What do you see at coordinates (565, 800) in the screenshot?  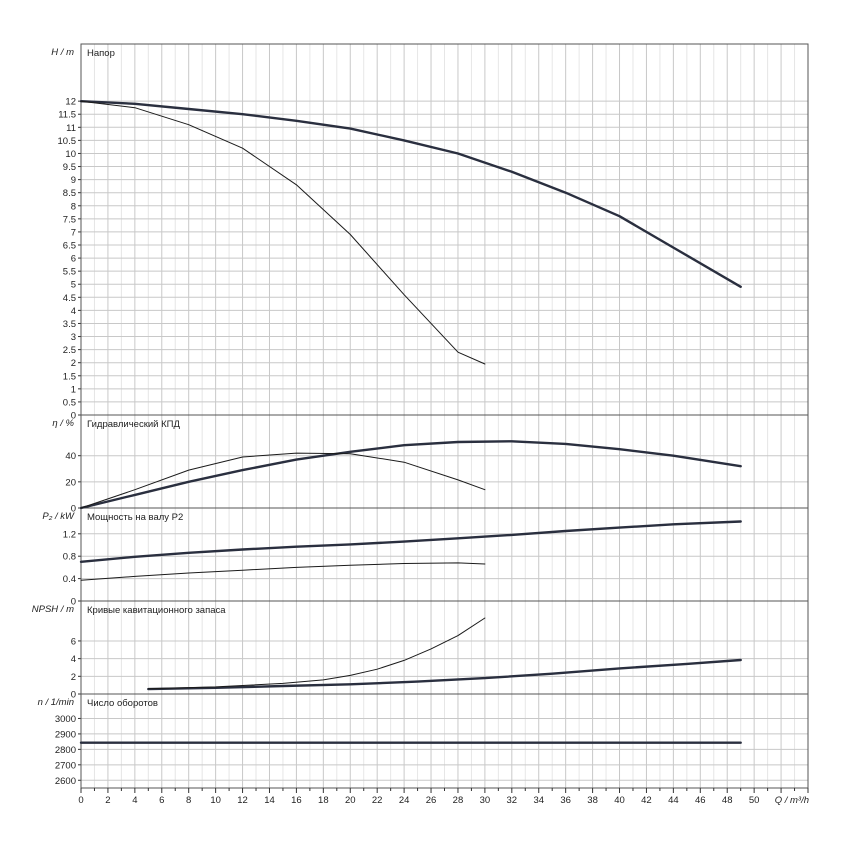 I see `x-tick-label: 36` at bounding box center [565, 800].